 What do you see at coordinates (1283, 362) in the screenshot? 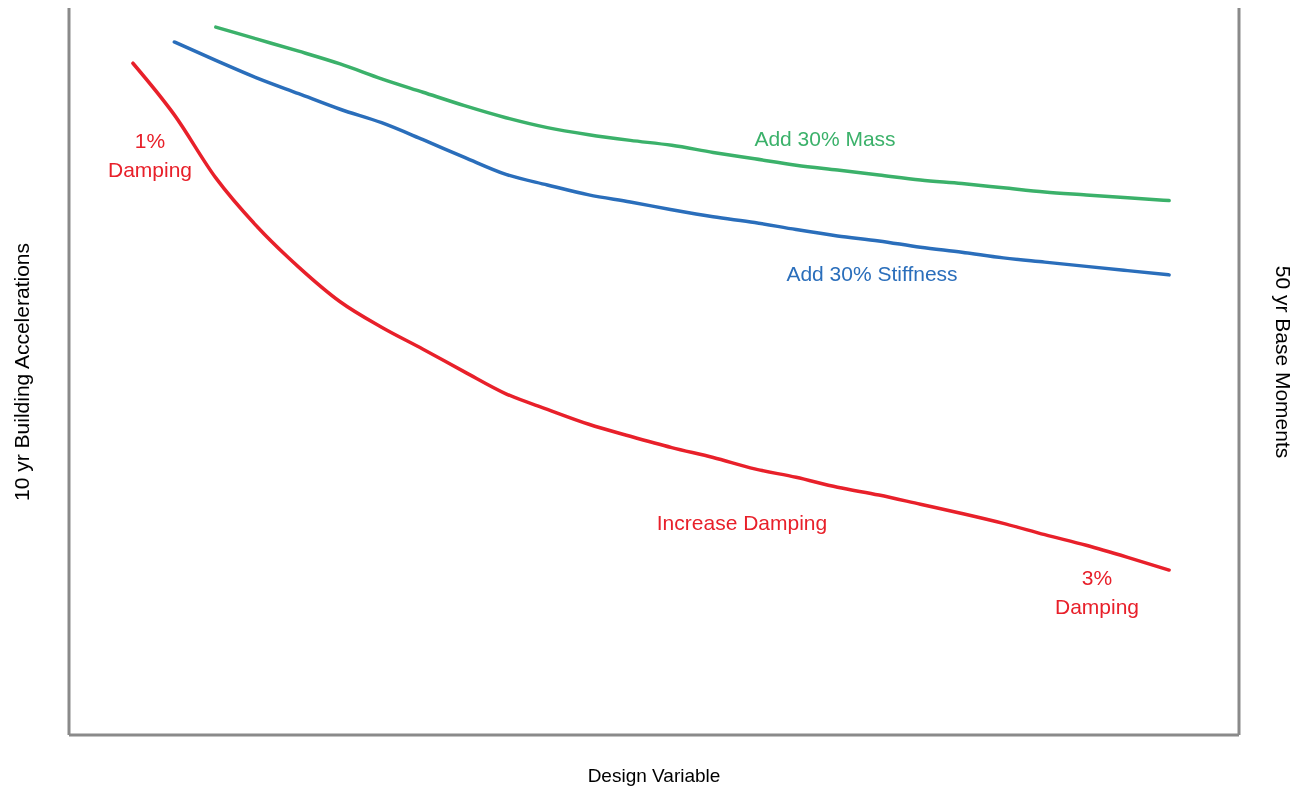
I see `y2-axis-title: 50 yr Base Moments` at bounding box center [1283, 362].